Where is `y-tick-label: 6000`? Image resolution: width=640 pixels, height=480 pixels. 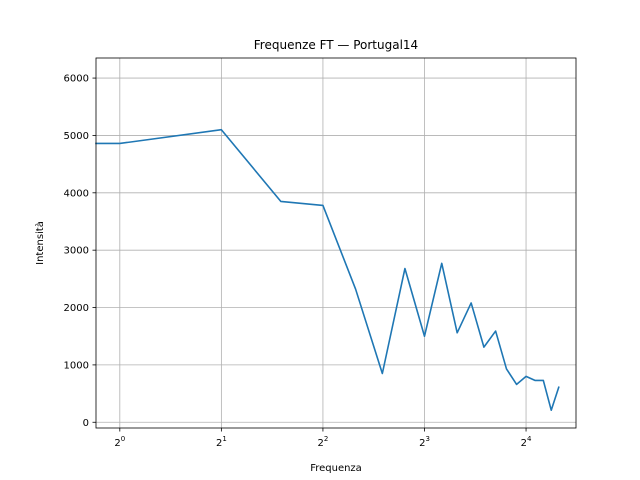 y-tick-label: 6000 is located at coordinates (76, 79).